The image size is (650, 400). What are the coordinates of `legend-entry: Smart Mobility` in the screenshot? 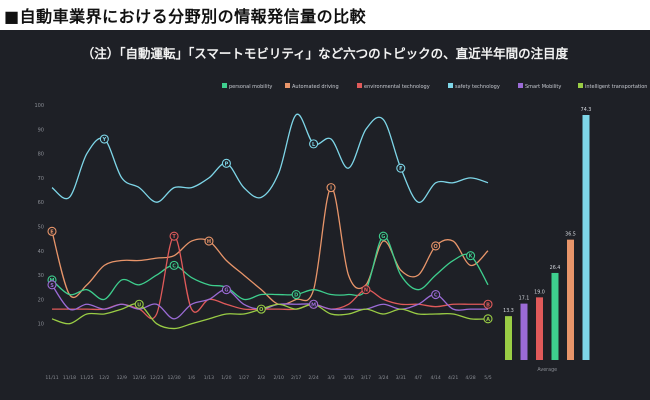 It's located at (543, 87).